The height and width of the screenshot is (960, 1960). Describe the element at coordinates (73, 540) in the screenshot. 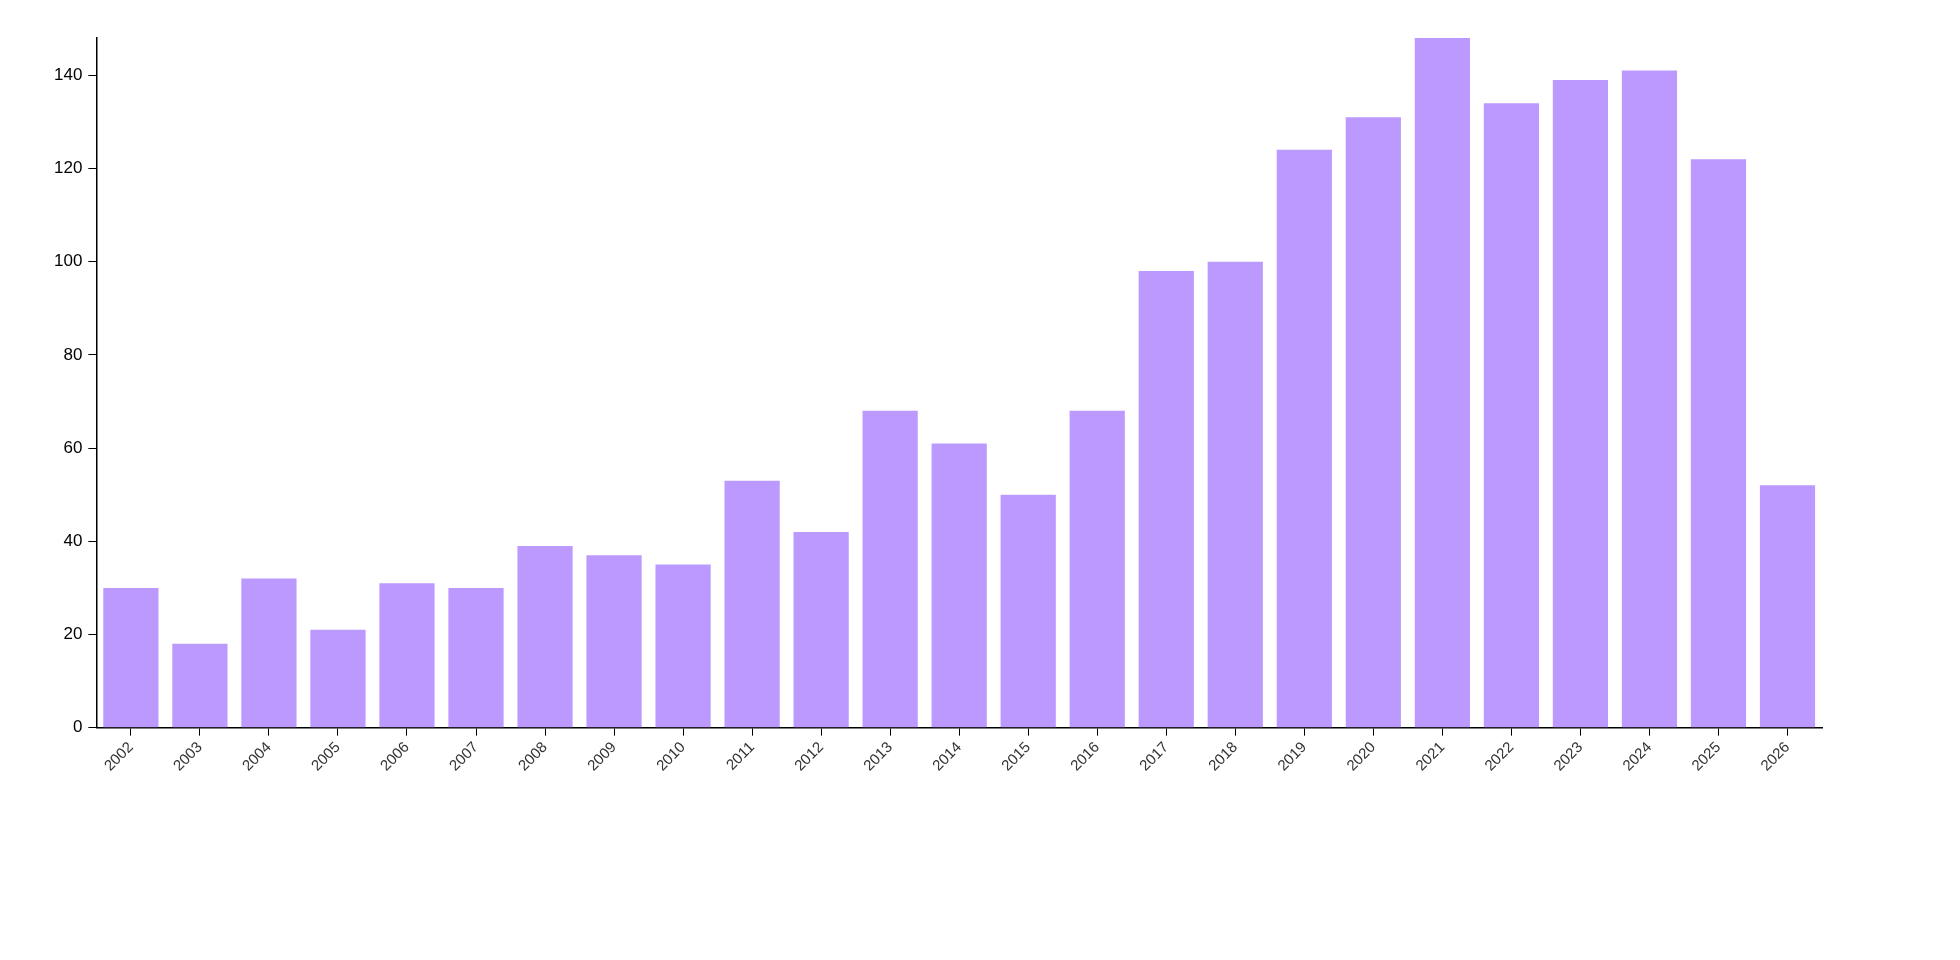

I see `y-tick-label: 40` at that location.